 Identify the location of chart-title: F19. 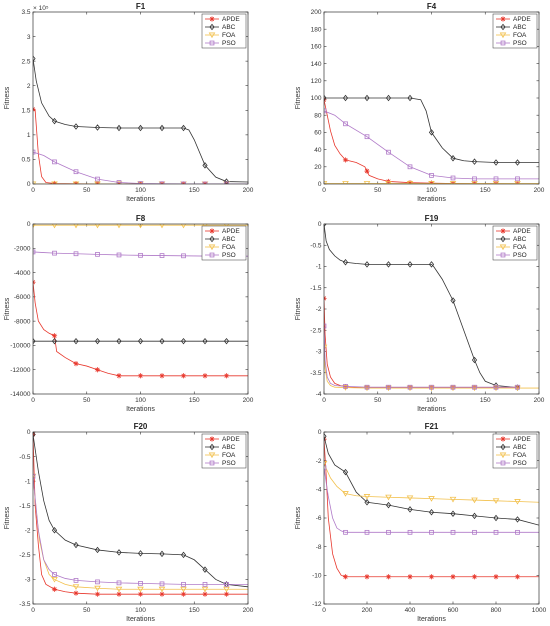
(432, 218).